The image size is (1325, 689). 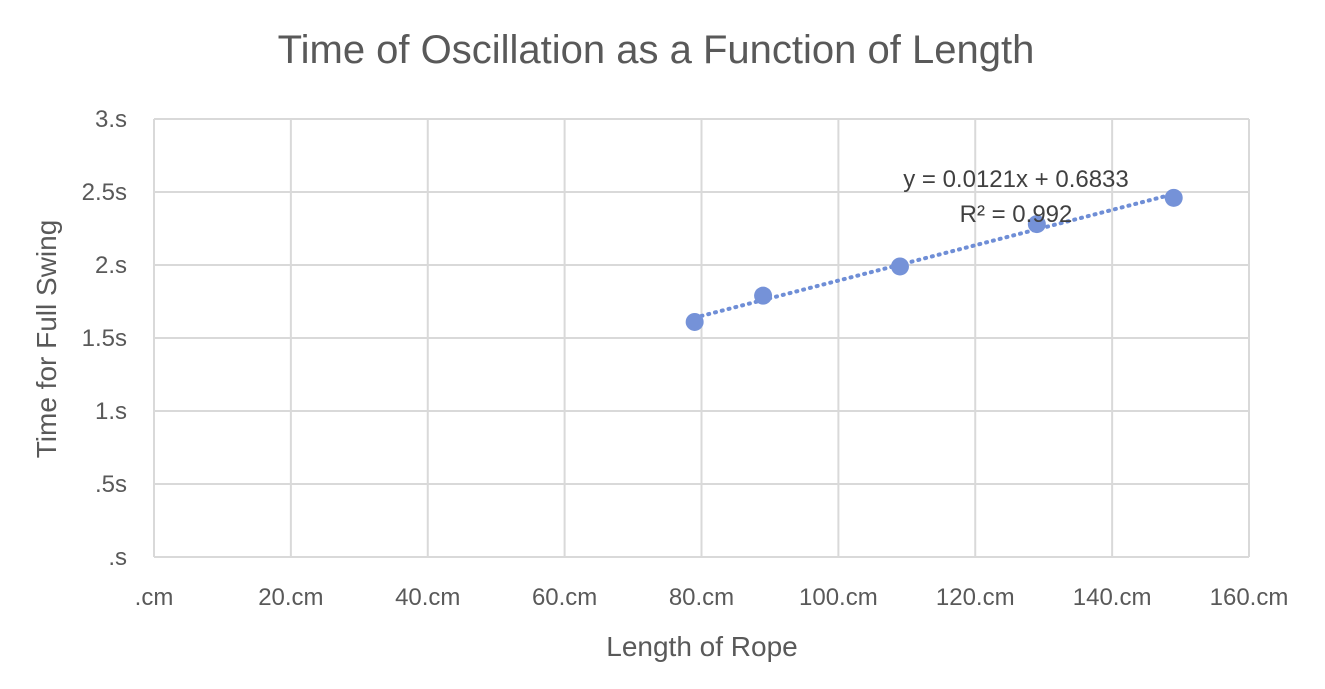 What do you see at coordinates (104, 338) in the screenshot?
I see `y-tick-label: 1.5s` at bounding box center [104, 338].